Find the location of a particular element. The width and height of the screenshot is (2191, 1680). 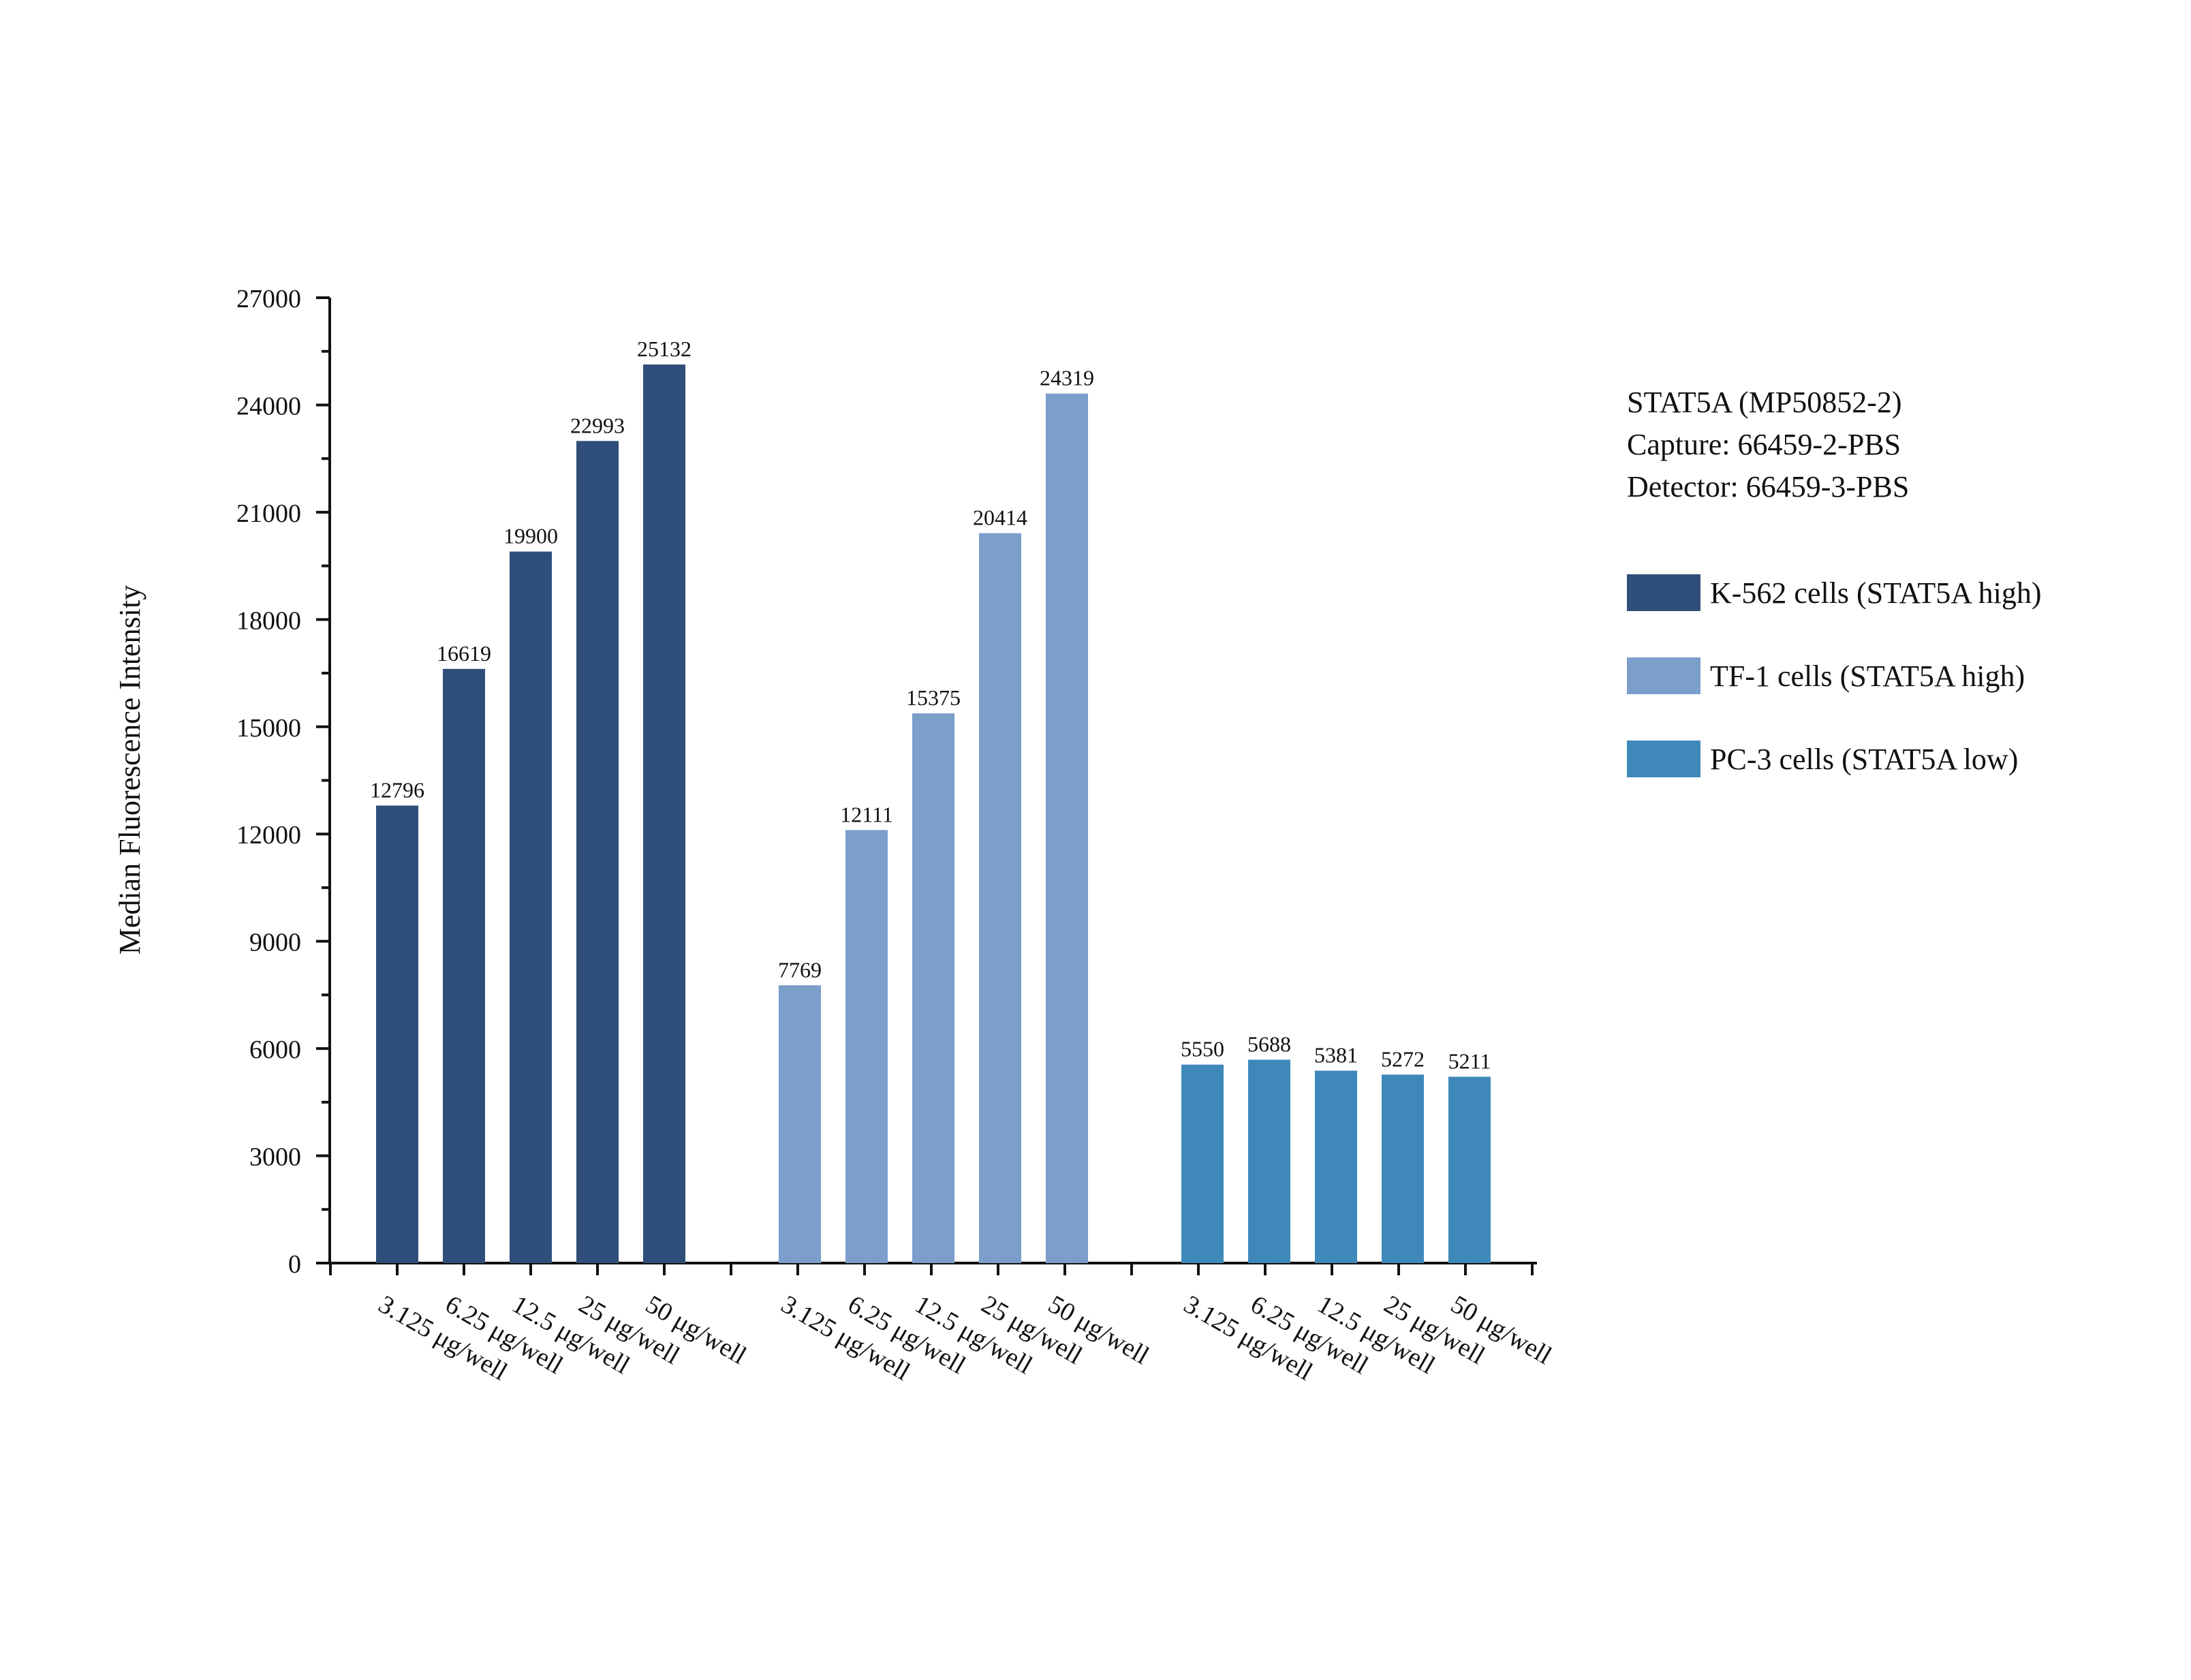

y-tick-label: 27000 is located at coordinates (268, 299).